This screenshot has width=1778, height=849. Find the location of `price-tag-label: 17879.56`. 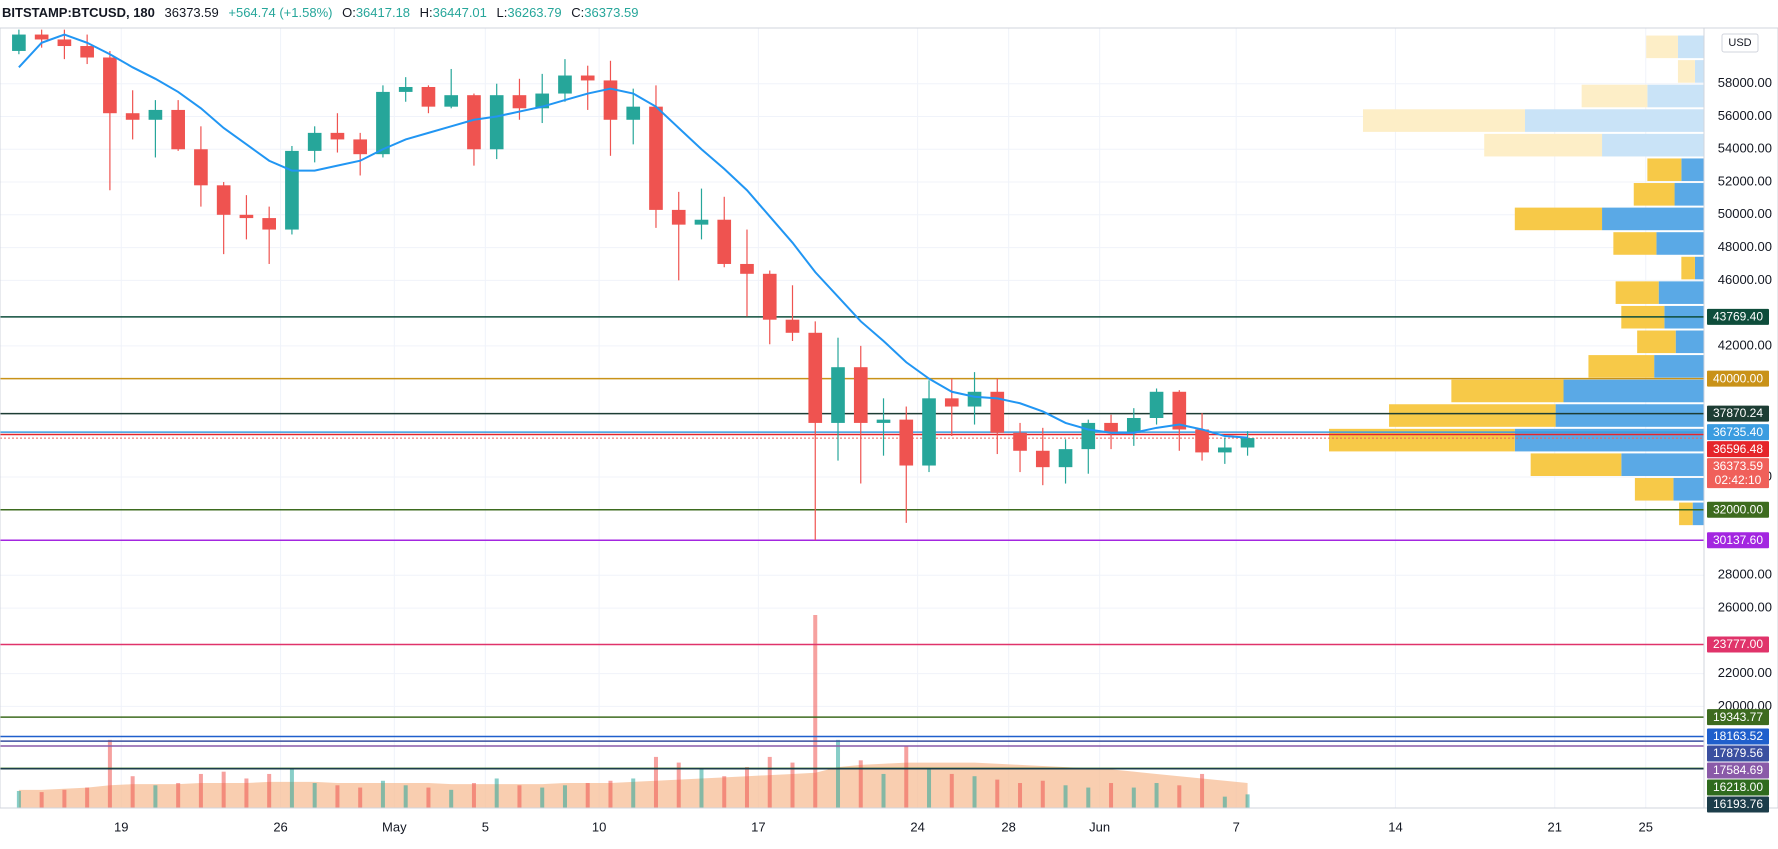

price-tag-label: 17879.56 is located at coordinates (1738, 753).